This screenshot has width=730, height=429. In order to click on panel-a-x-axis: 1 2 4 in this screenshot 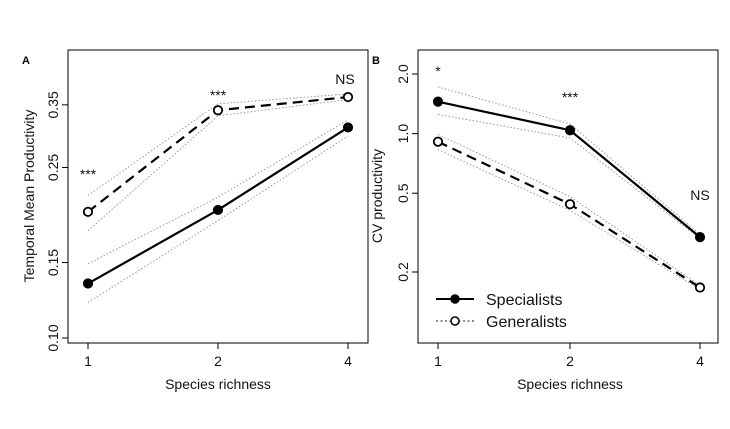, I will do `click(218, 356)`.